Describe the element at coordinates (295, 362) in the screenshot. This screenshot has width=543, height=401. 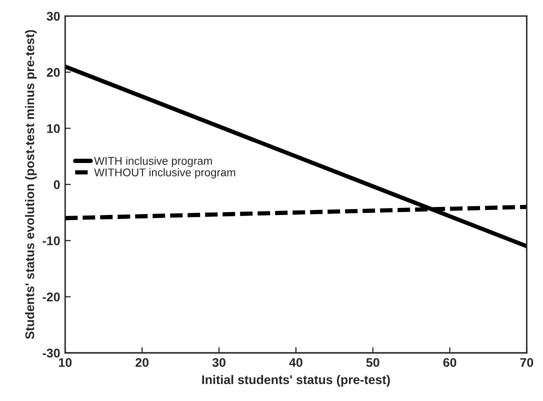
I see `x-tick-label: 40` at that location.